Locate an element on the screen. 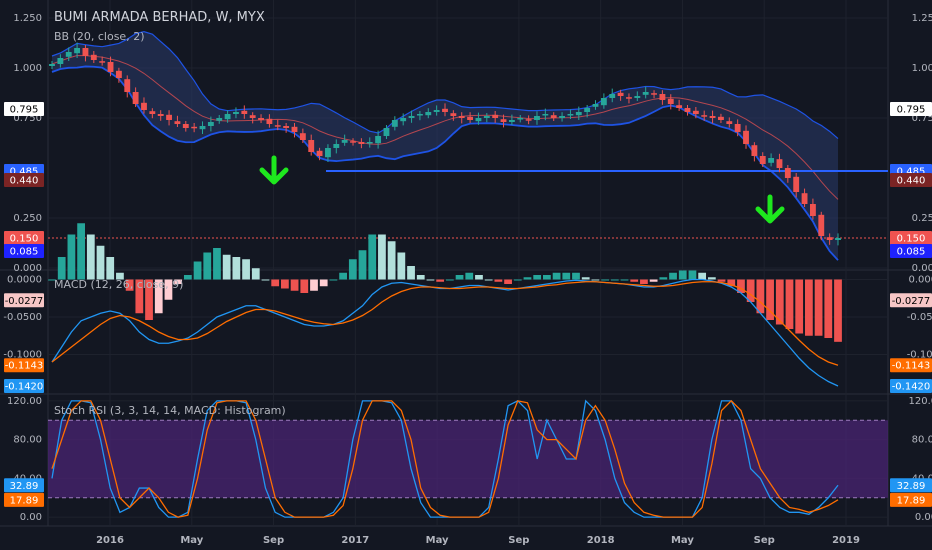 The image size is (932, 550). x-tick-label: Sep is located at coordinates (273, 540).